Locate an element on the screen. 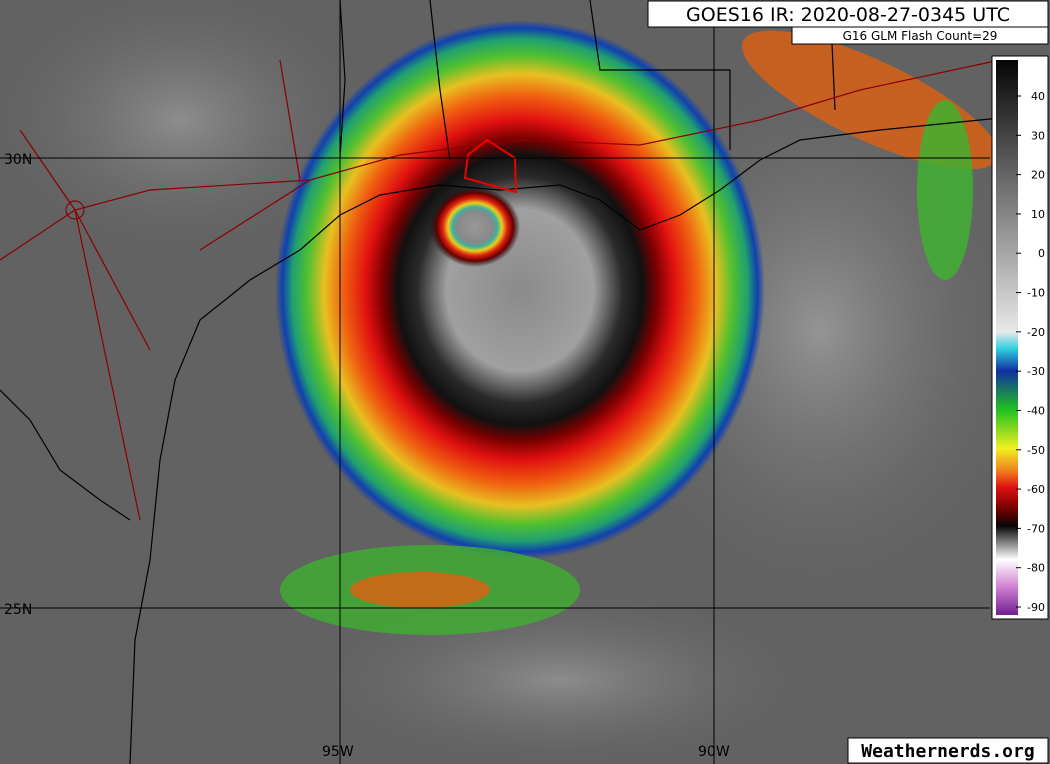 This screenshot has width=1050, height=764. cloud-band is located at coordinates (945, 190).